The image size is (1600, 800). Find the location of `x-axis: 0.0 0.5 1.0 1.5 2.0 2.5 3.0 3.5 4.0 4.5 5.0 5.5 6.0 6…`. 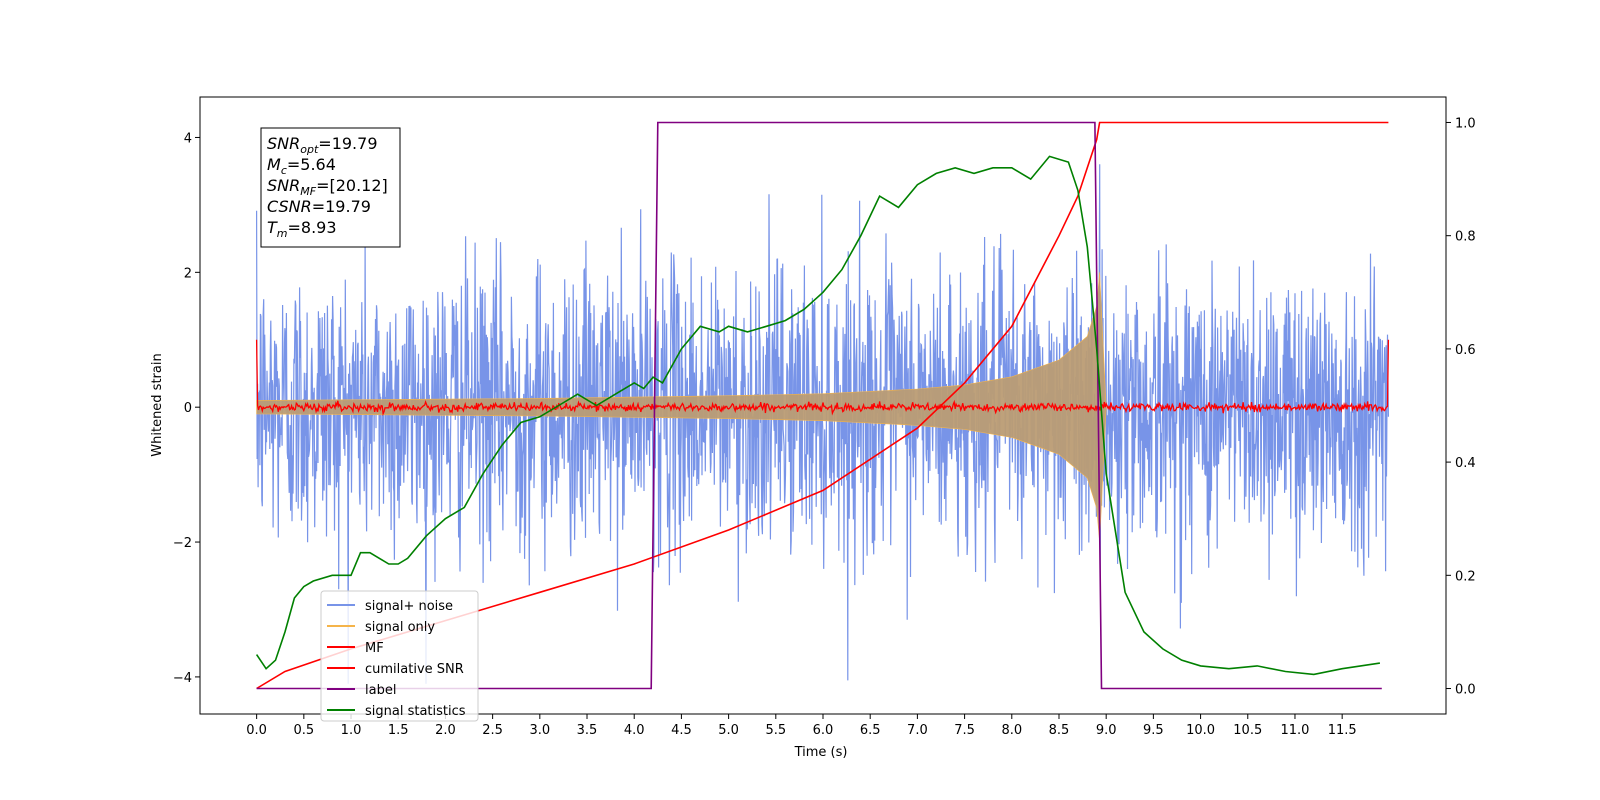

x-axis: 0.0 0.5 1.0 1.5 2.0 2.5 3.0 3.5 4.0 4.5 5.0 5.5 6.0 6… is located at coordinates (801, 726).